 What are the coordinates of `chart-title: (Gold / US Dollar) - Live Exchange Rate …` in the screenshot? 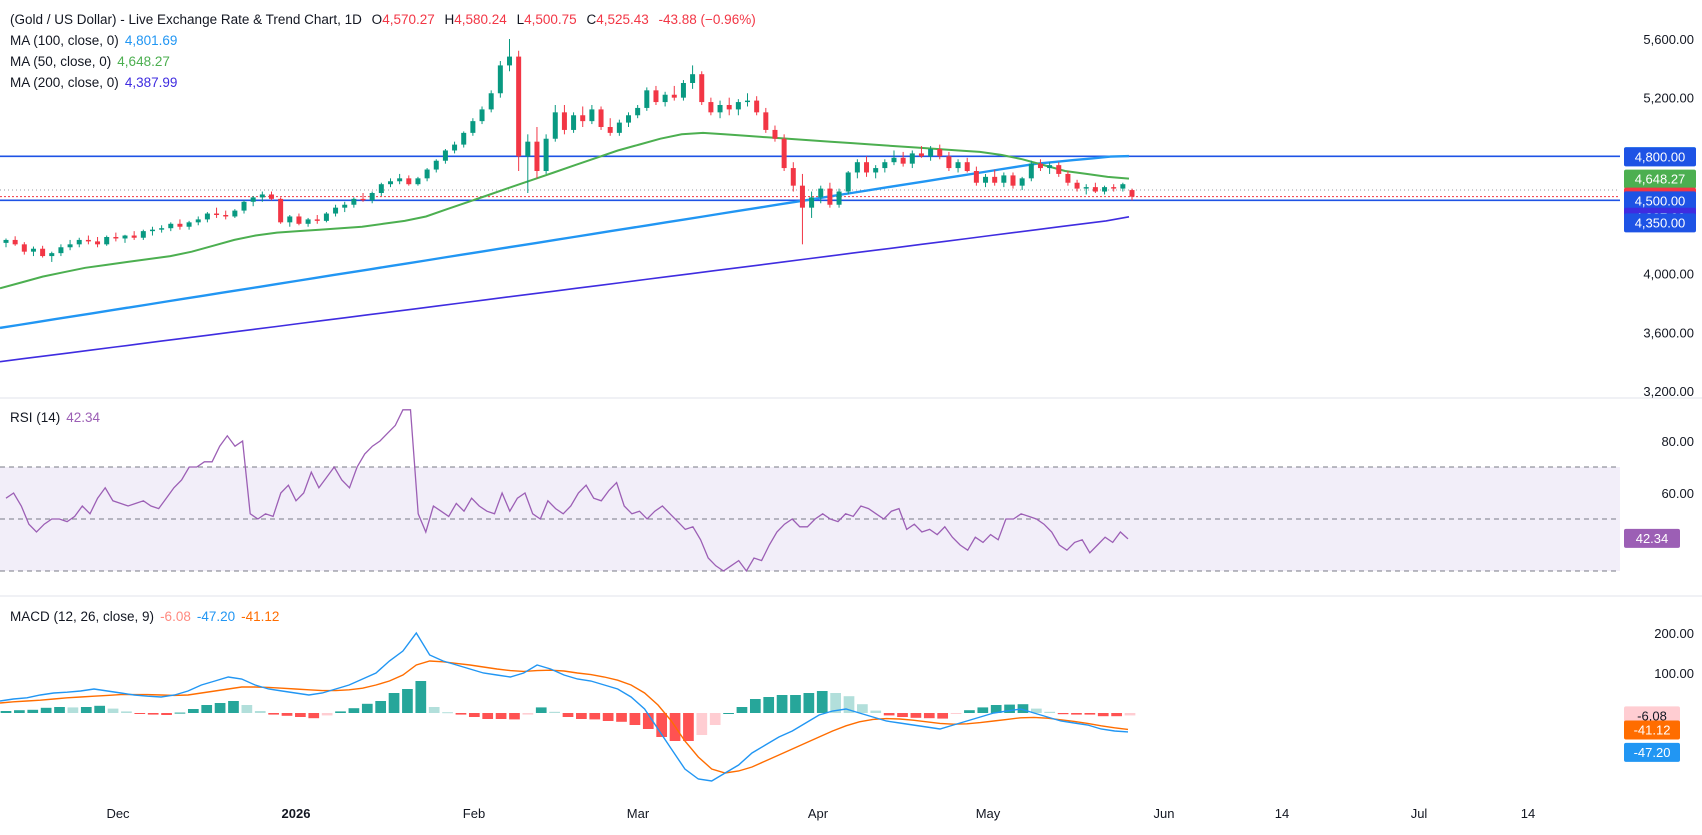 It's located at (186, 19).